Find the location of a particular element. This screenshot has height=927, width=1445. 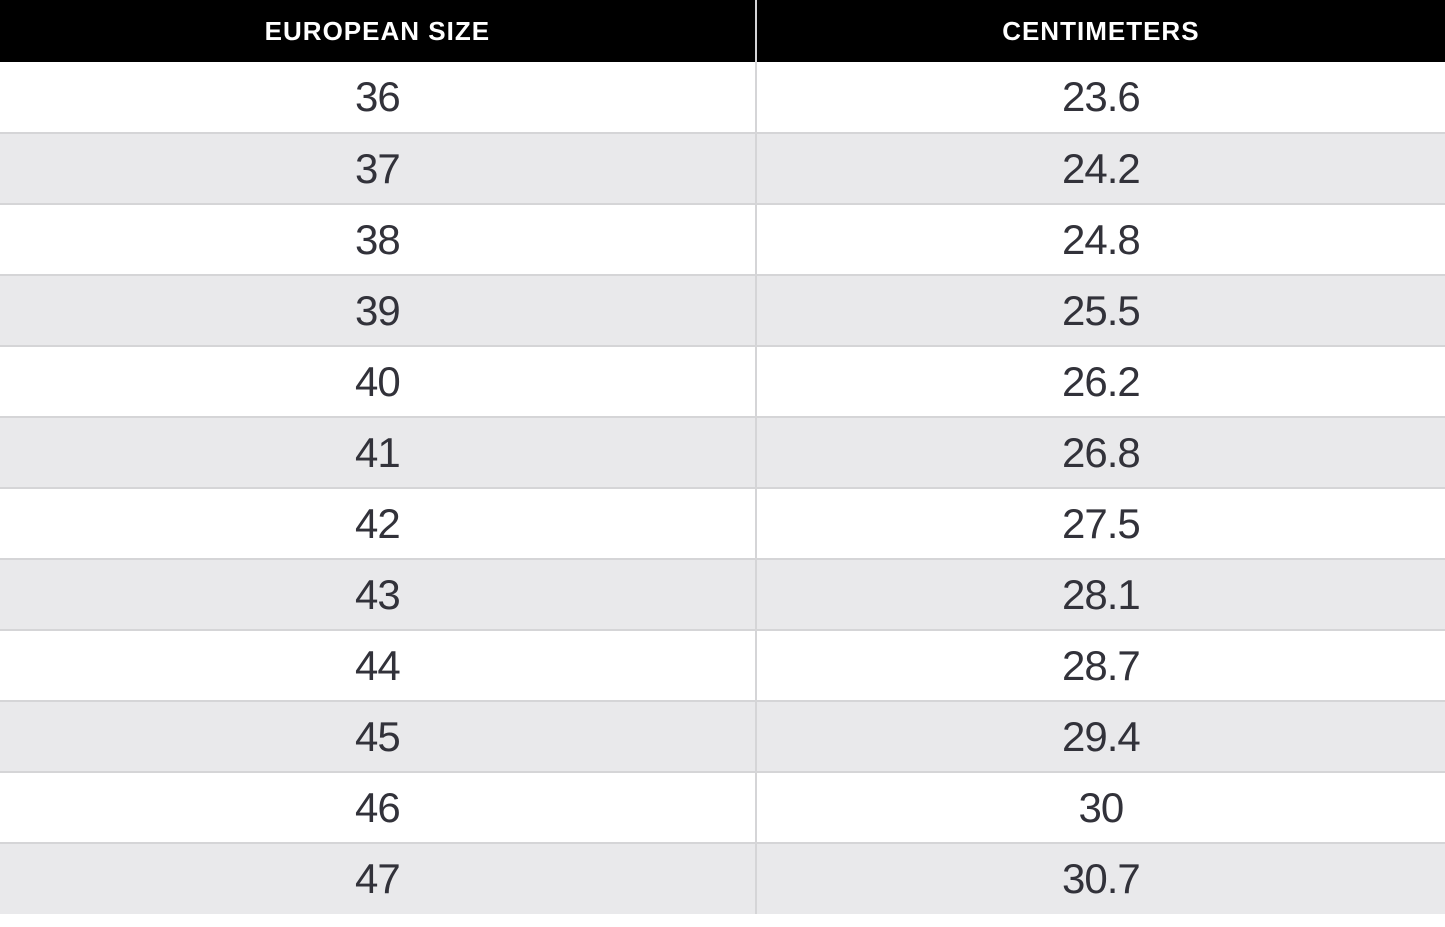

header-row: EUROPEAN SIZE CENTIMETERS is located at coordinates (722, 31).